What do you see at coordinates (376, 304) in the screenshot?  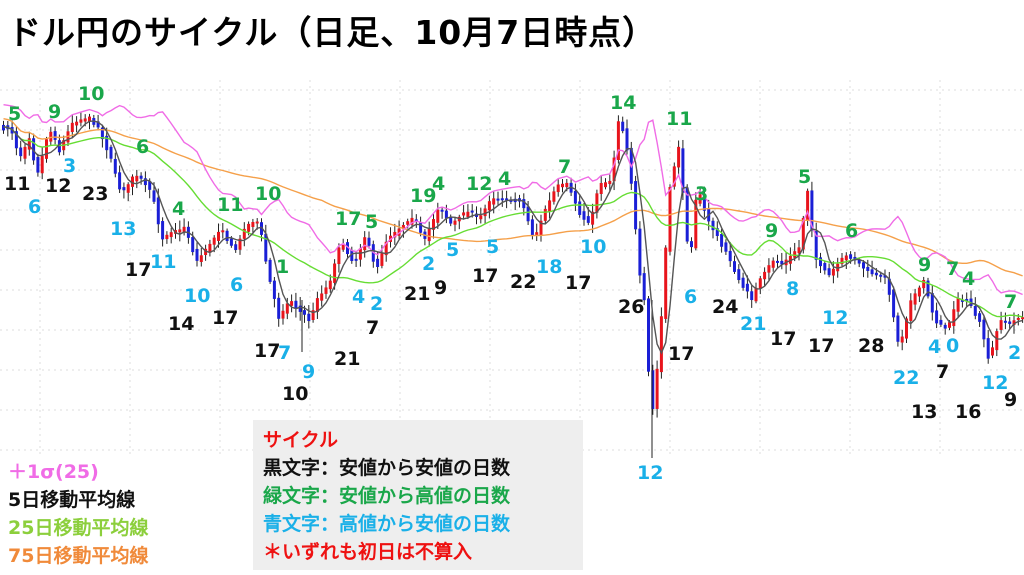 I see `cycle-label-blue: 2` at bounding box center [376, 304].